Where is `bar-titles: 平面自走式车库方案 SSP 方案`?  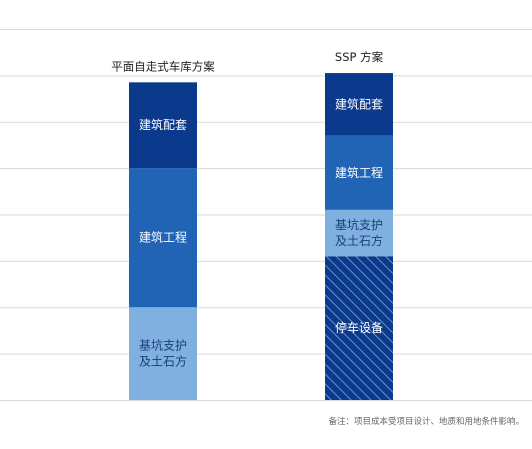
bar-titles: 平面自走式车库方案 SSP 方案 is located at coordinates (247, 61).